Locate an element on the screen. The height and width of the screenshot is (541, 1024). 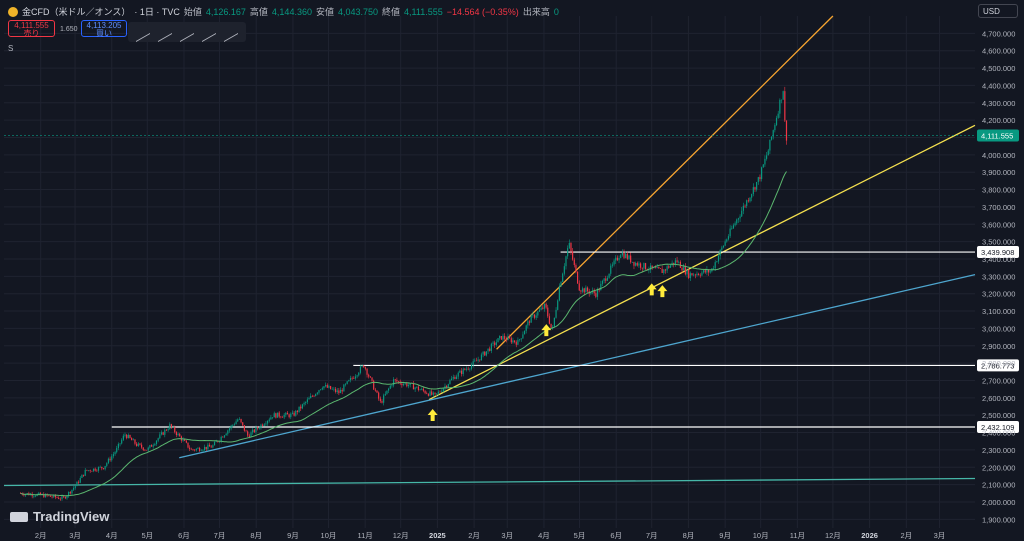
extended-line-tool-icon is located at coordinates (231, 32).